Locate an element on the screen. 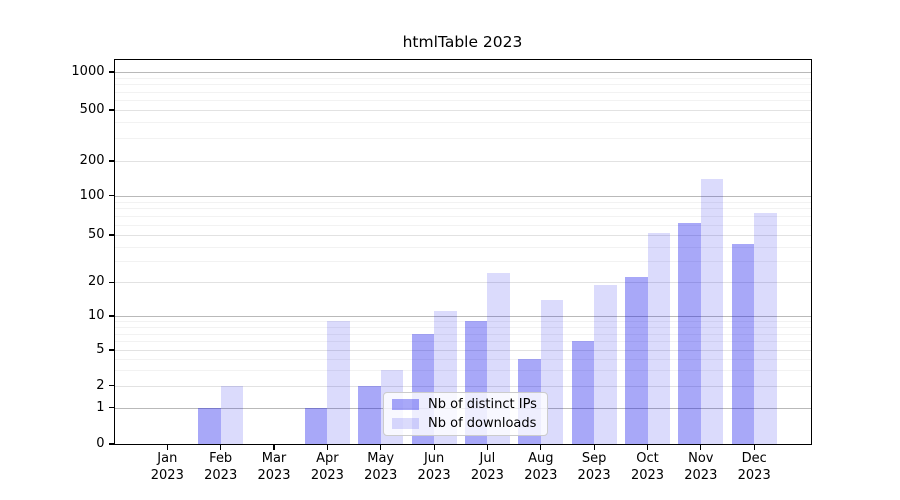 This screenshot has height=500, width=900. x-tick-month: Nov is located at coordinates (701, 458).